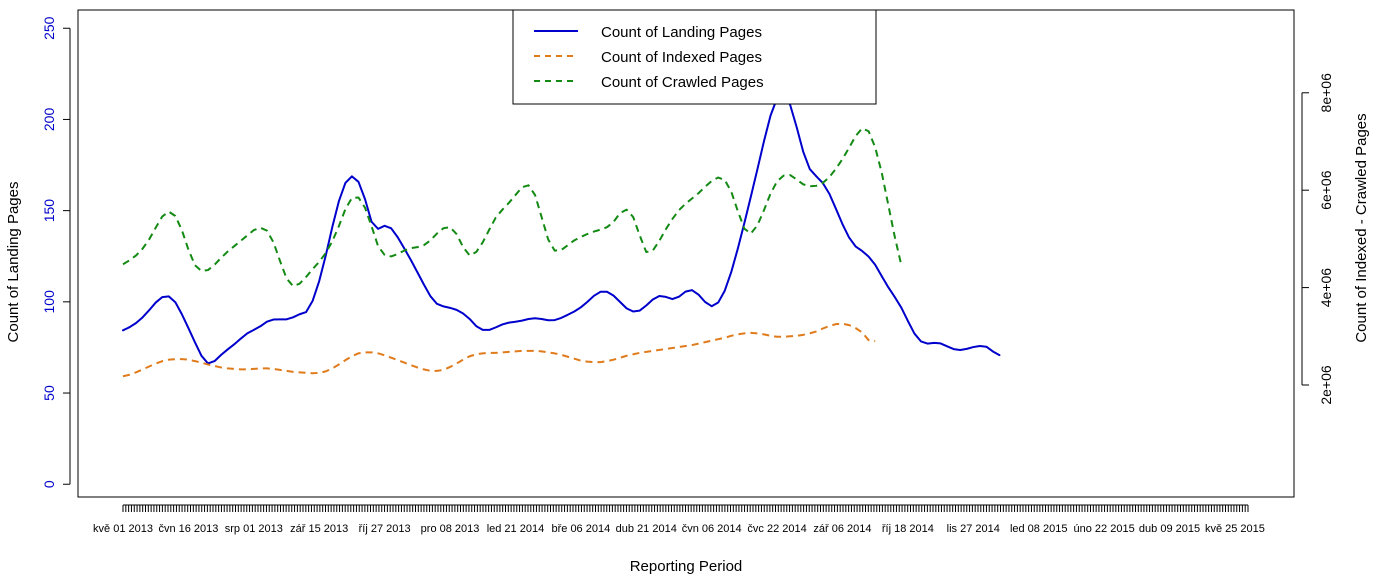  Describe the element at coordinates (450, 529) in the screenshot. I see `x-axis-tick-label: pro 08 2013` at that location.